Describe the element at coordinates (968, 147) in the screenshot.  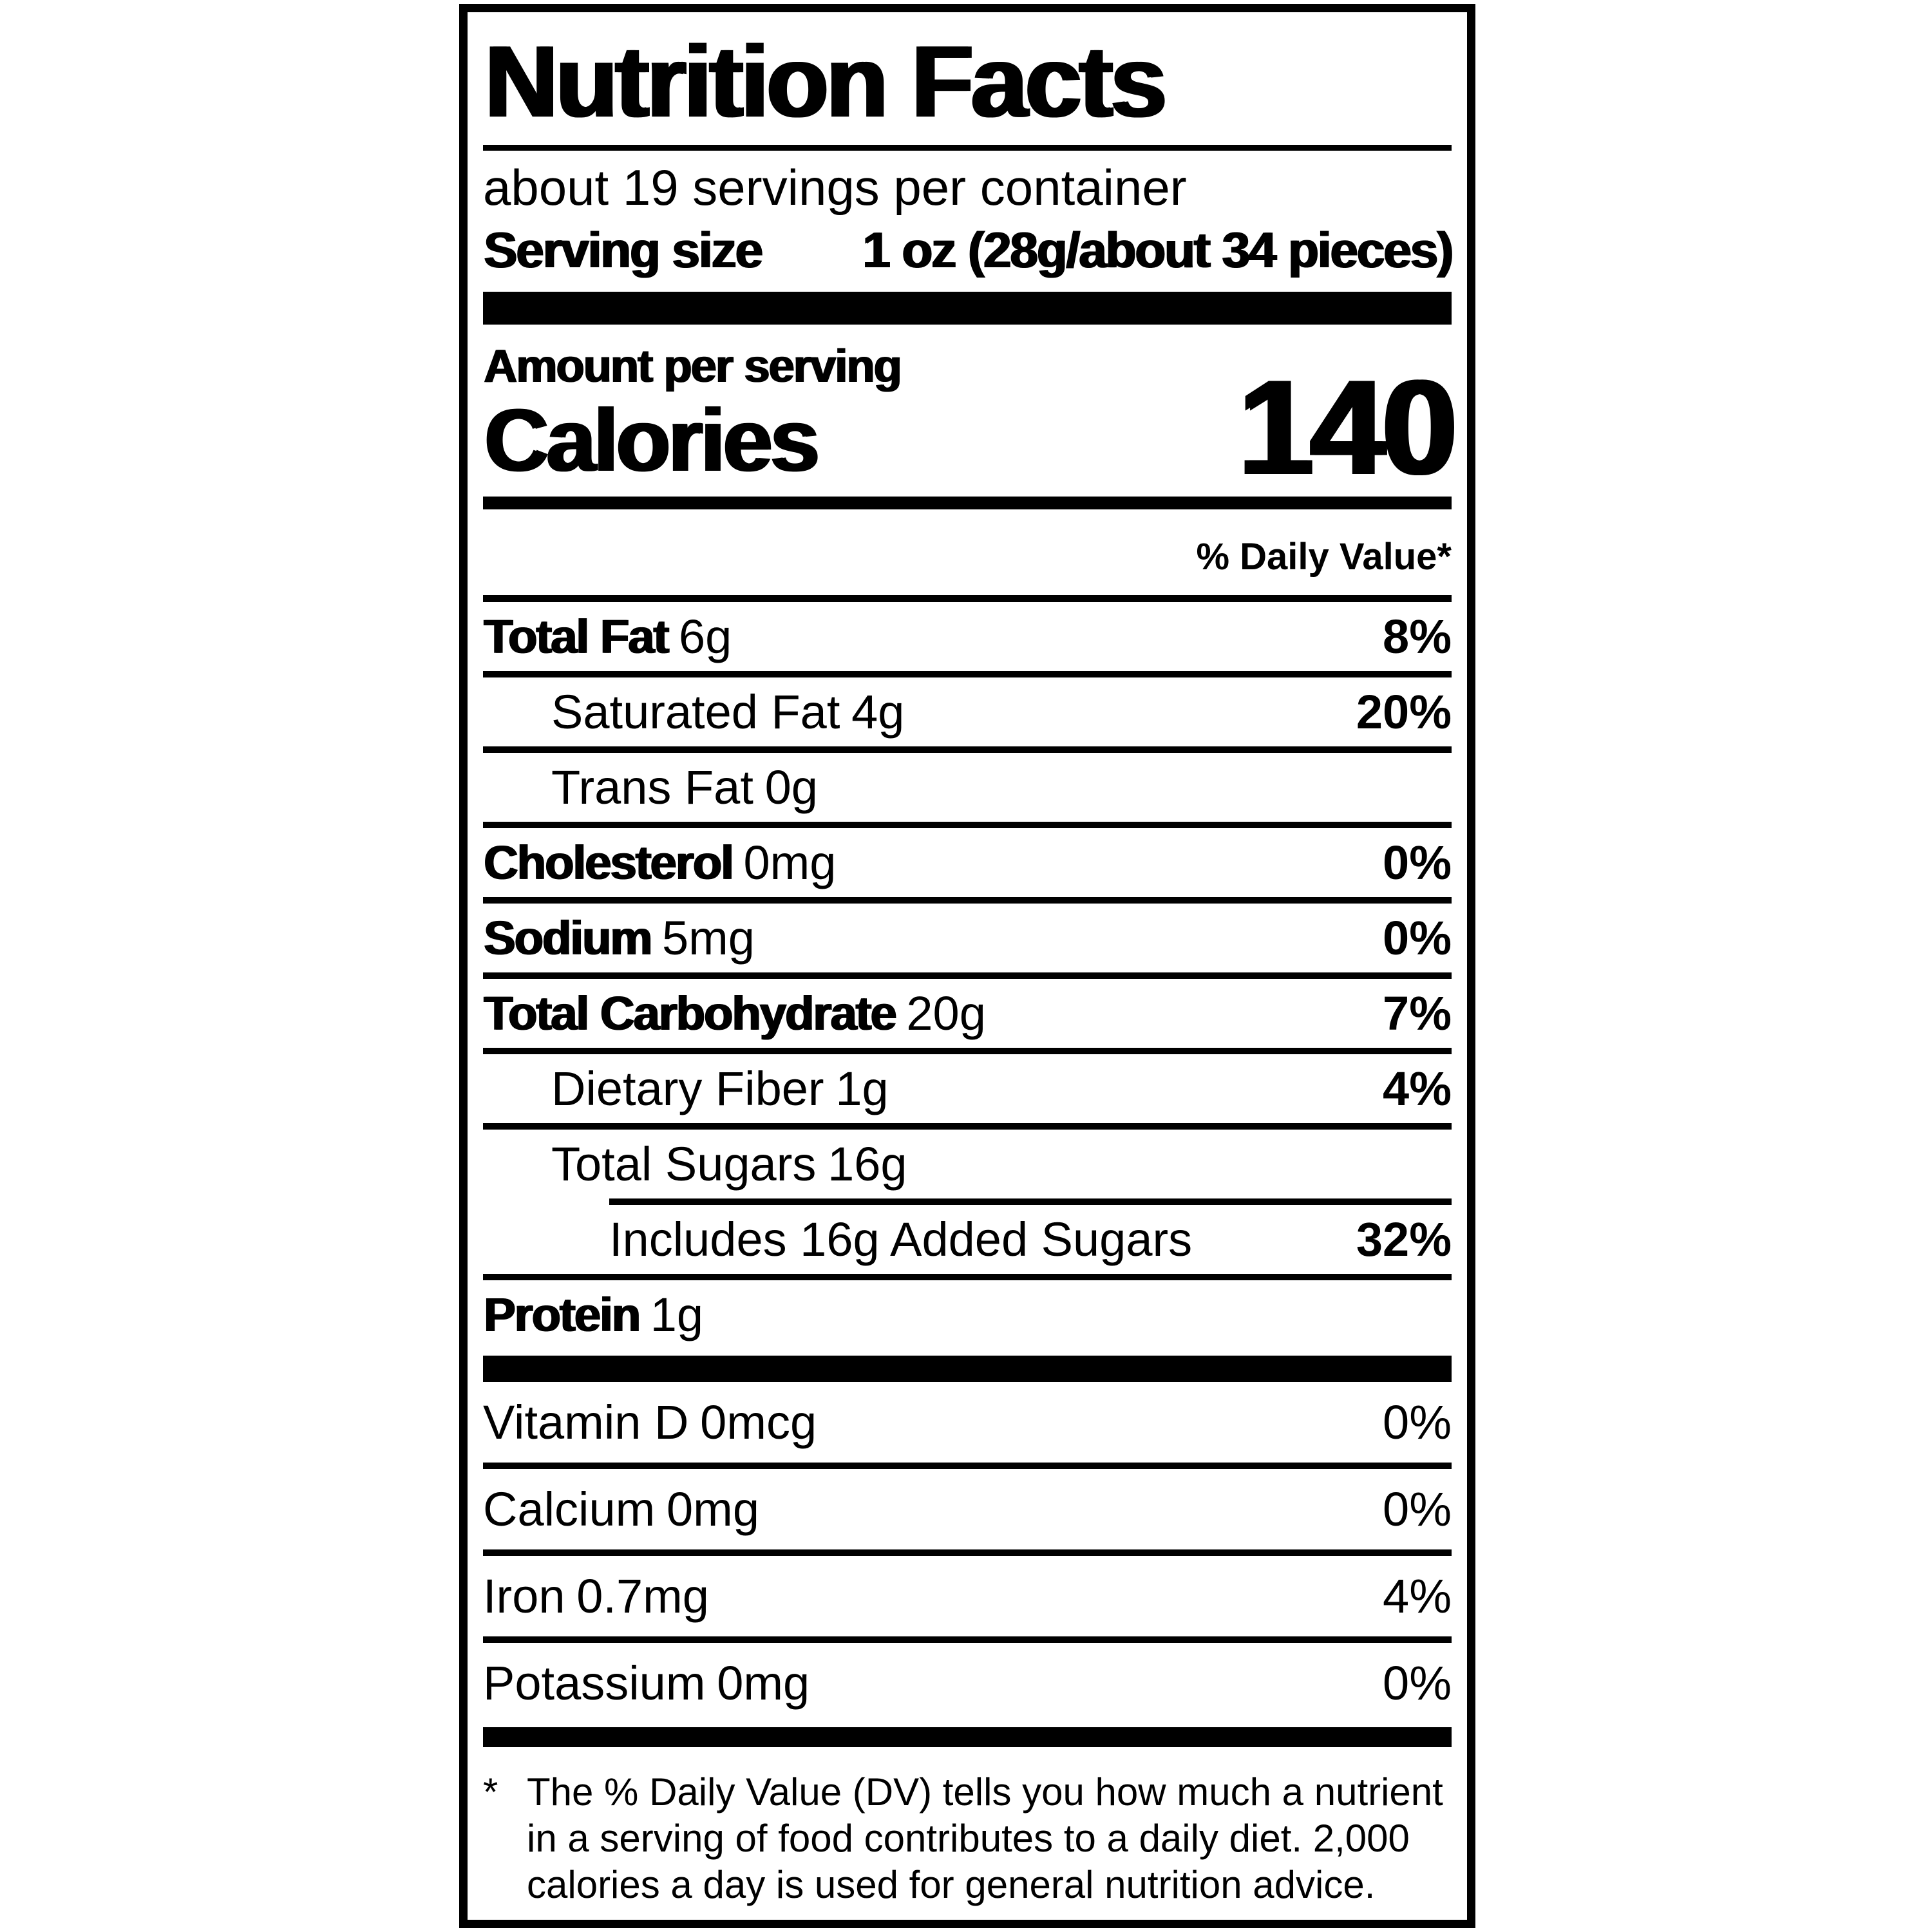
I see `divider` at that location.